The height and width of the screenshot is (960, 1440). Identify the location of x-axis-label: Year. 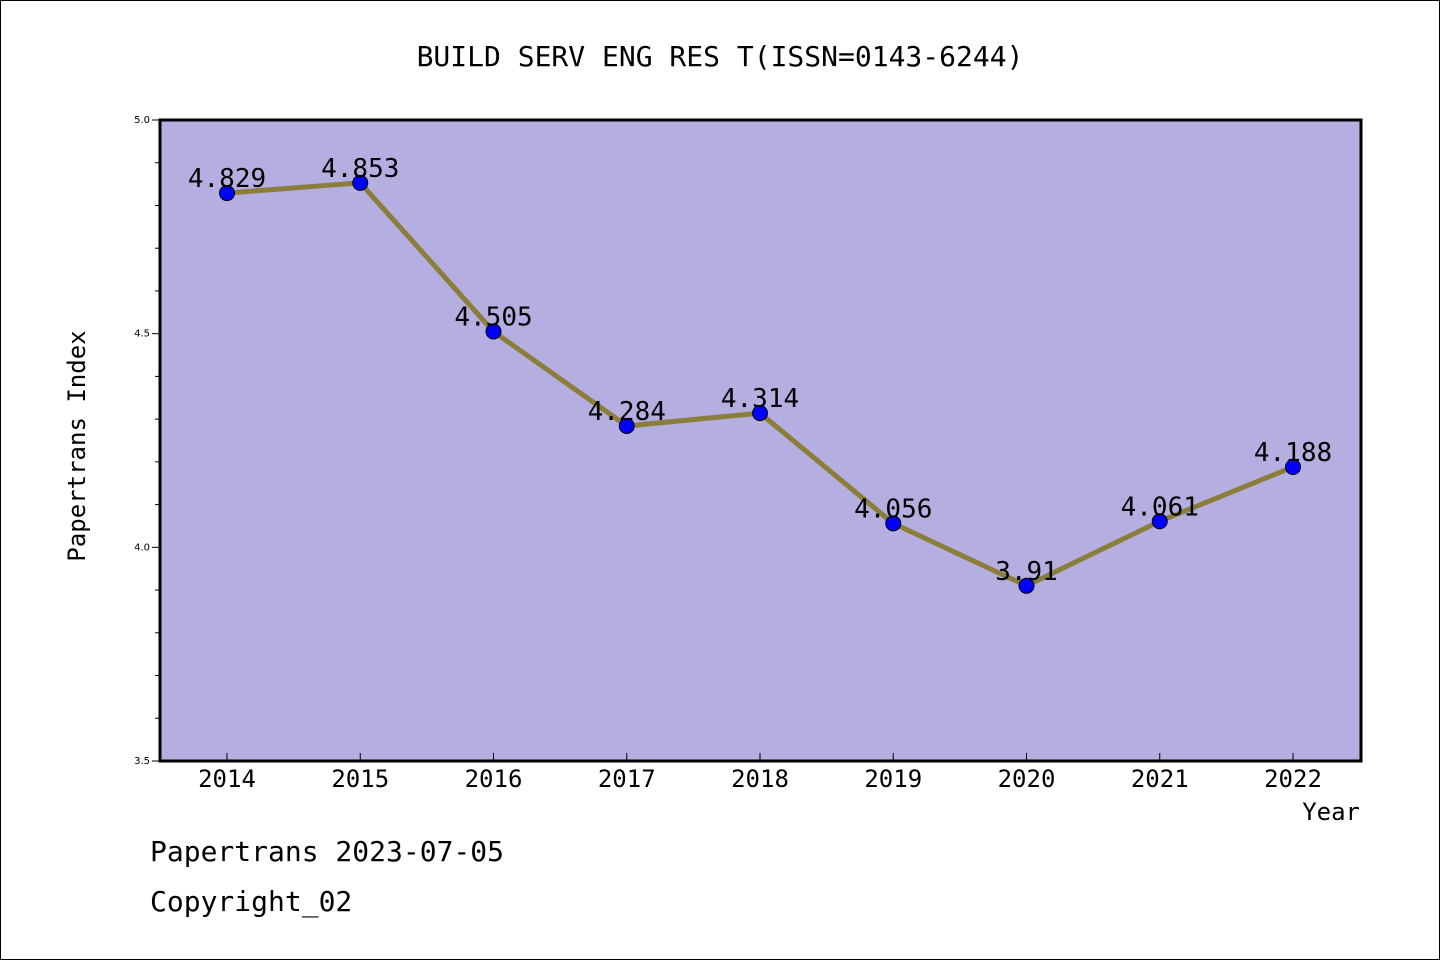
(1331, 812).